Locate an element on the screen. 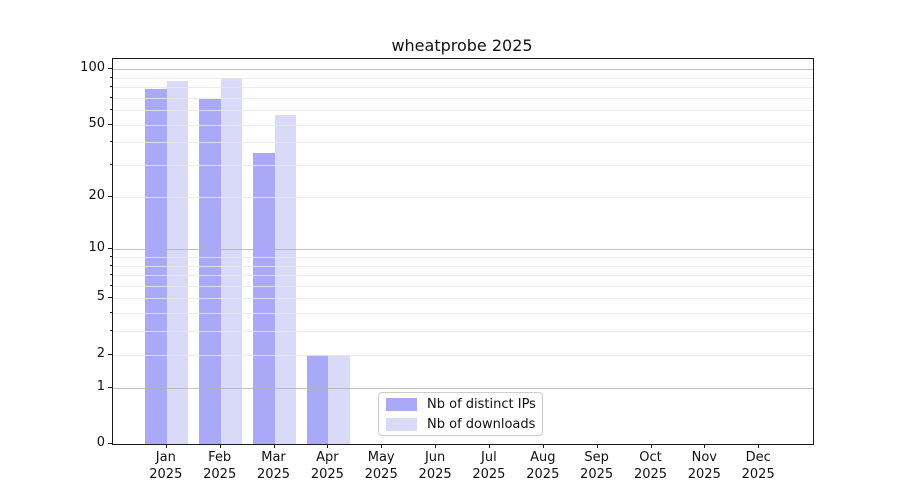  y-tick-label: 20 is located at coordinates (96, 195).